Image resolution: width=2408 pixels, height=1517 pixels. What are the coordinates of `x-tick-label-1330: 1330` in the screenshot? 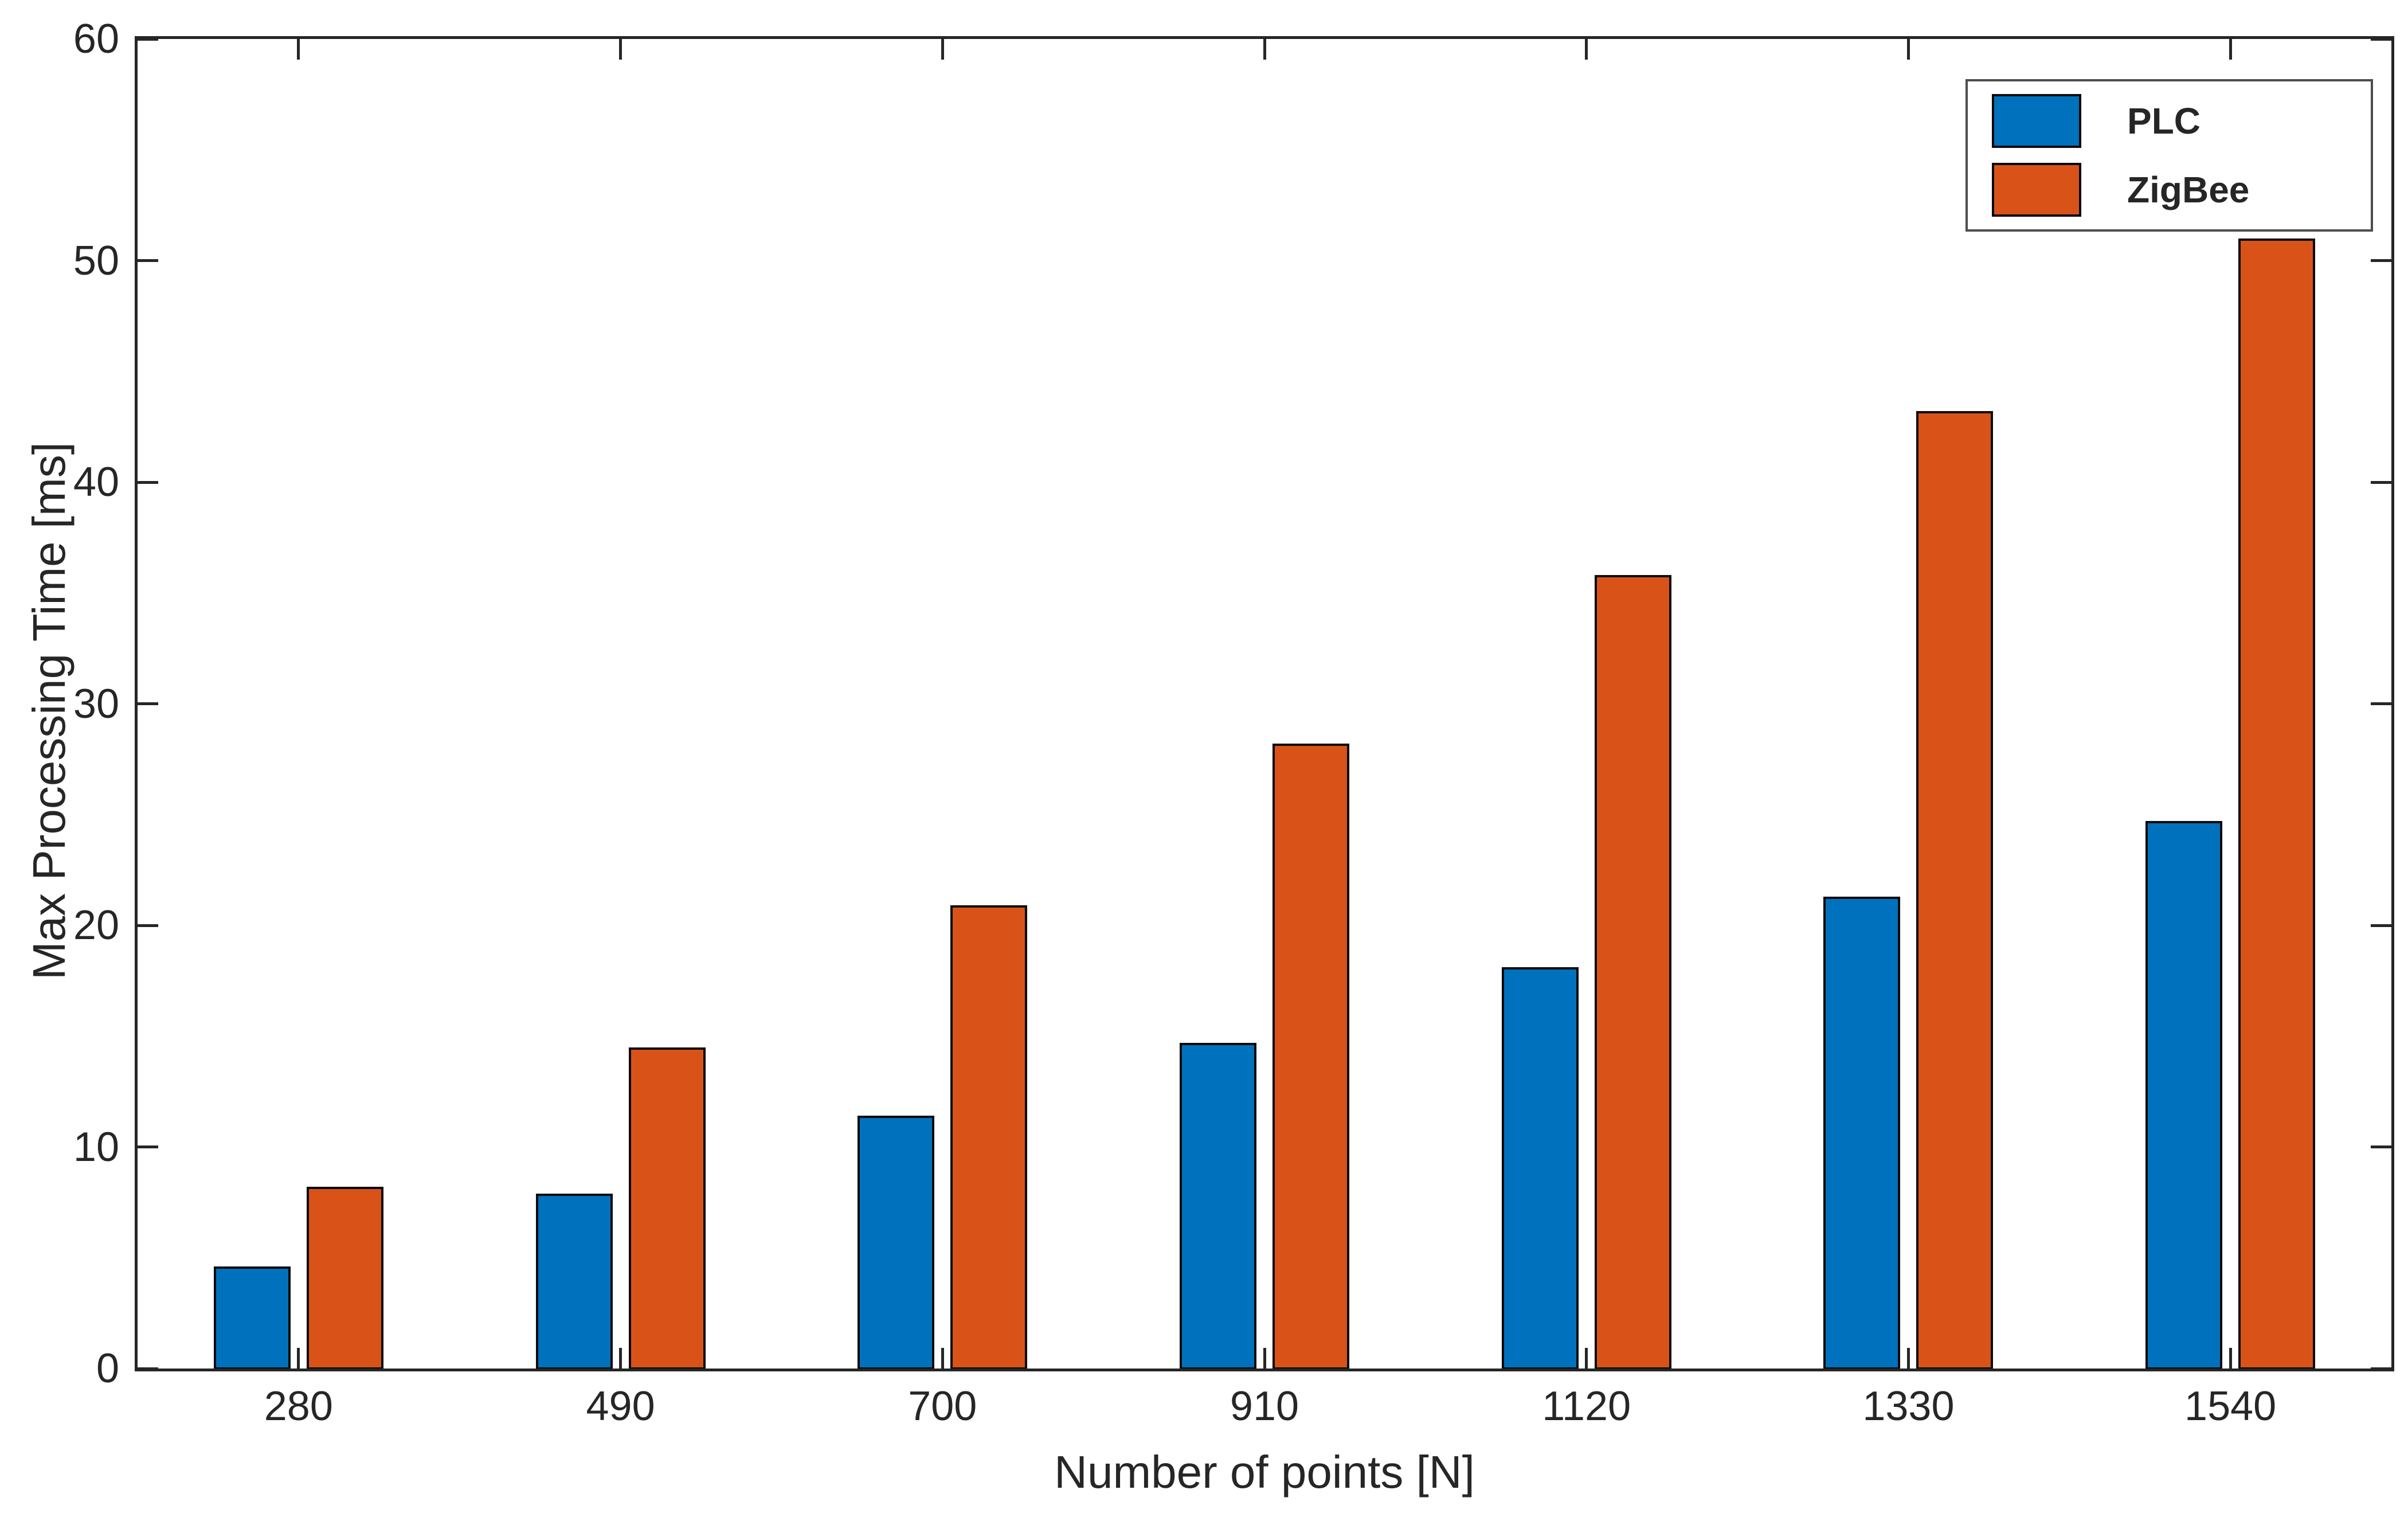 It's located at (1908, 1406).